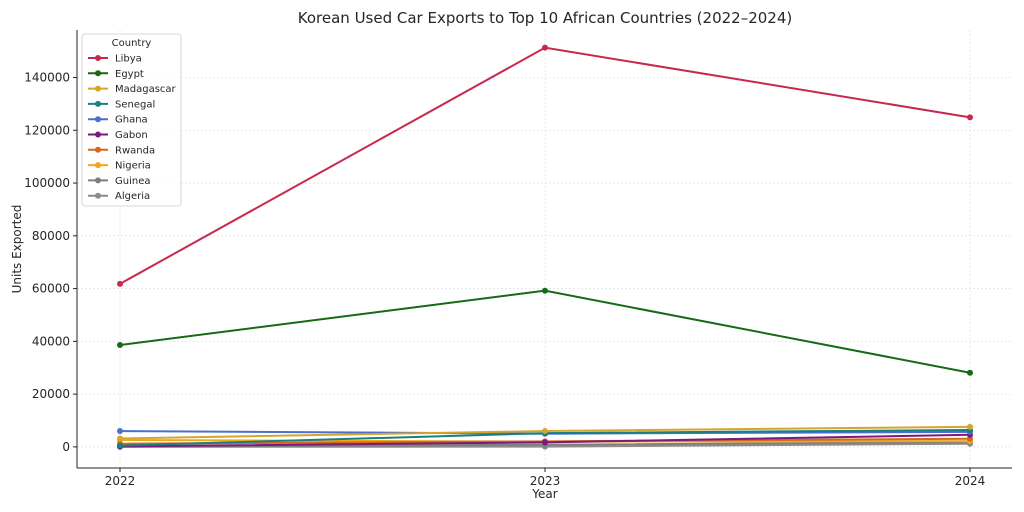 The width and height of the screenshot is (1024, 512). I want to click on legend-item-ghana: Ghana, so click(118, 120).